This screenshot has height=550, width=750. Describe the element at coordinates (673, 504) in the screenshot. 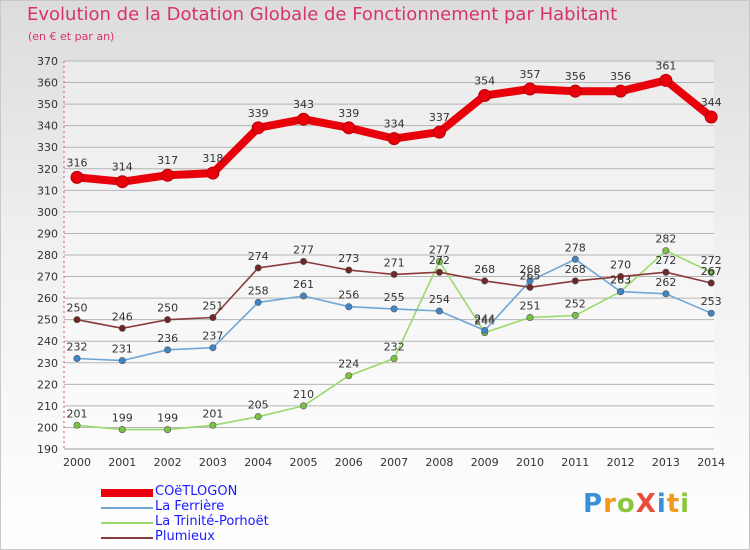

I see `logo-letter: t` at that location.